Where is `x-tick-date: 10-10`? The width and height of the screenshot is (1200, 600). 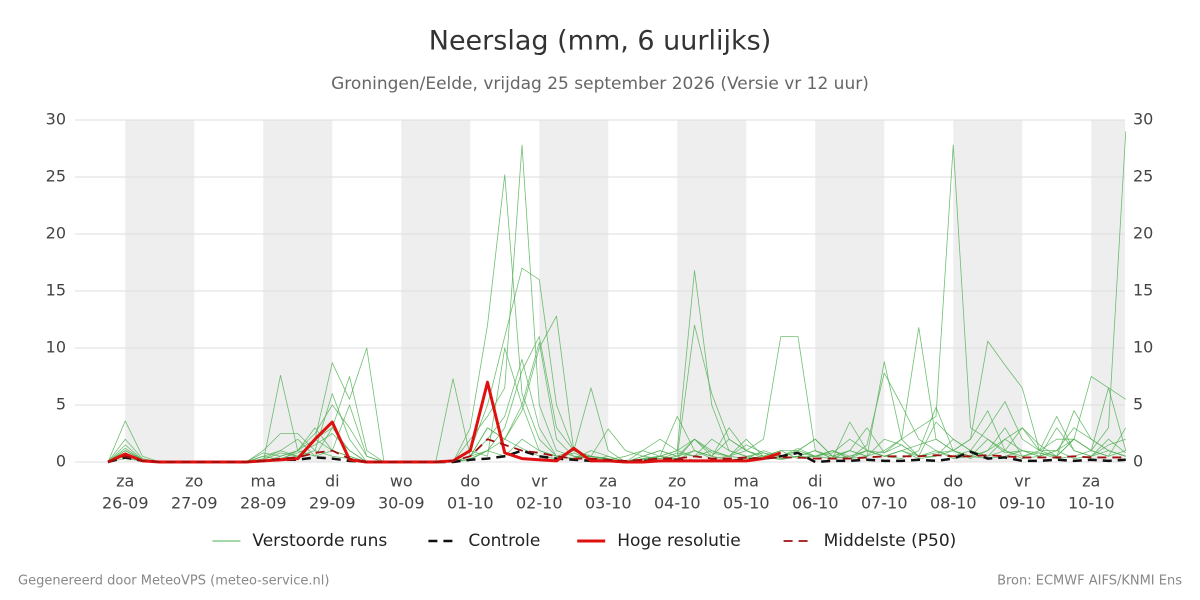
x-tick-date: 10-10 is located at coordinates (1091, 503).